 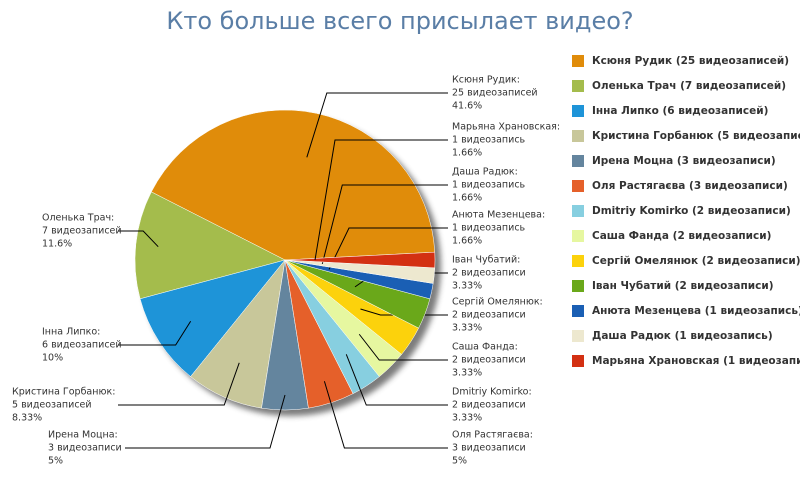 I want to click on slice-label: Іван Чубатий:, so click(x=486, y=260).